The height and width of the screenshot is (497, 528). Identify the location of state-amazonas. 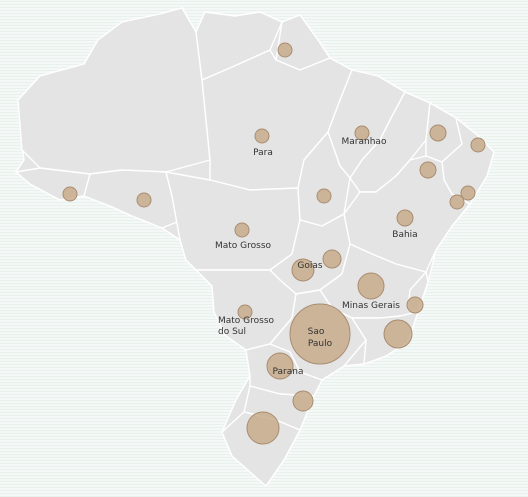
(114, 91).